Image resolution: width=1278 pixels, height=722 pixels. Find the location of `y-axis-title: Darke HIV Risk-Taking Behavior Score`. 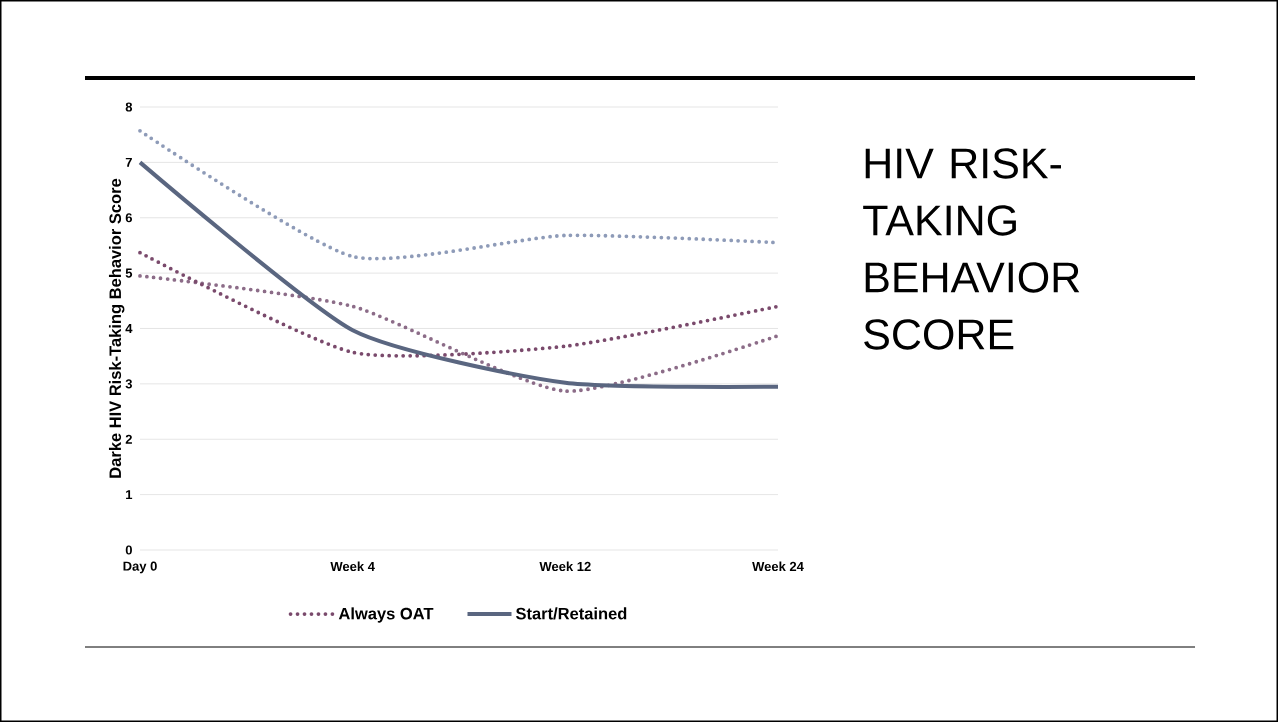

y-axis-title: Darke HIV Risk-Taking Behavior Score is located at coordinates (116, 328).